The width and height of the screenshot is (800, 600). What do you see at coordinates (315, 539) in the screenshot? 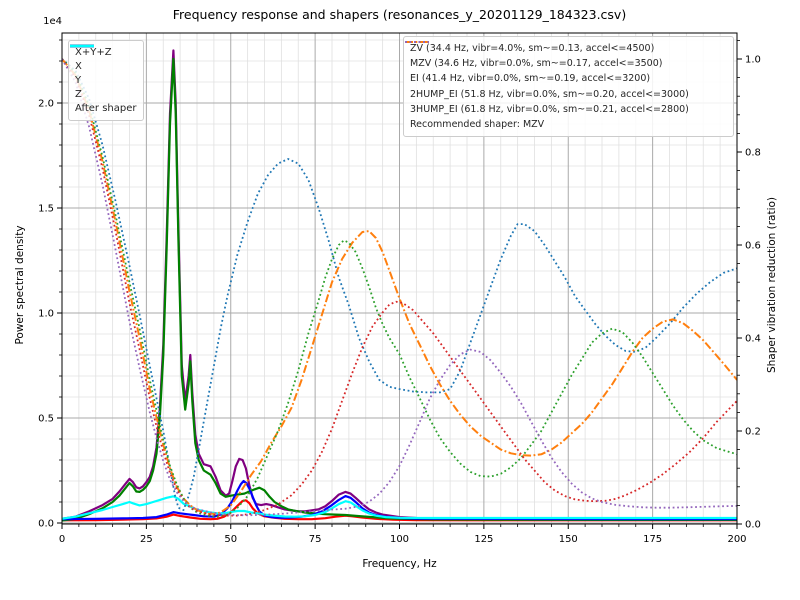
I see `x-tick-label: 75` at bounding box center [315, 539].